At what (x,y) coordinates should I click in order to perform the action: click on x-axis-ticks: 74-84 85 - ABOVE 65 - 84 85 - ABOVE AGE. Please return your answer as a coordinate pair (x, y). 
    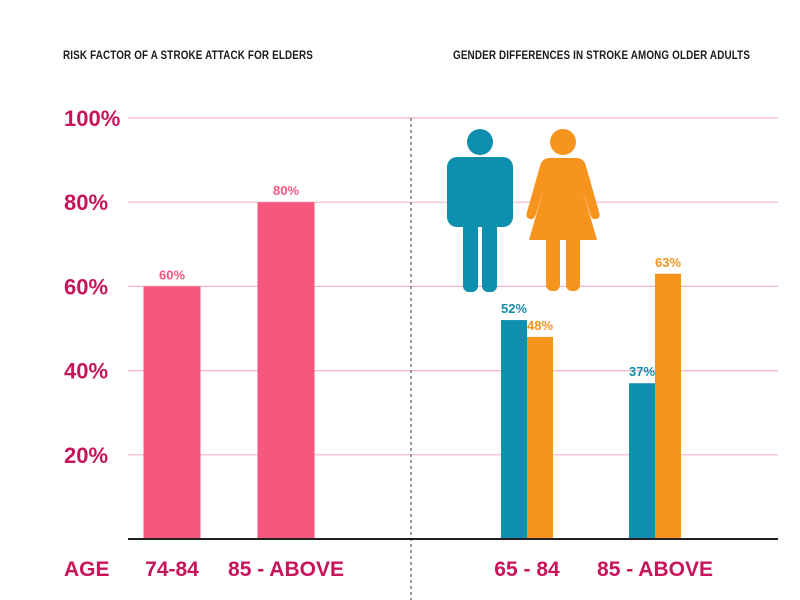
    Looking at the image, I should click on (388, 569).